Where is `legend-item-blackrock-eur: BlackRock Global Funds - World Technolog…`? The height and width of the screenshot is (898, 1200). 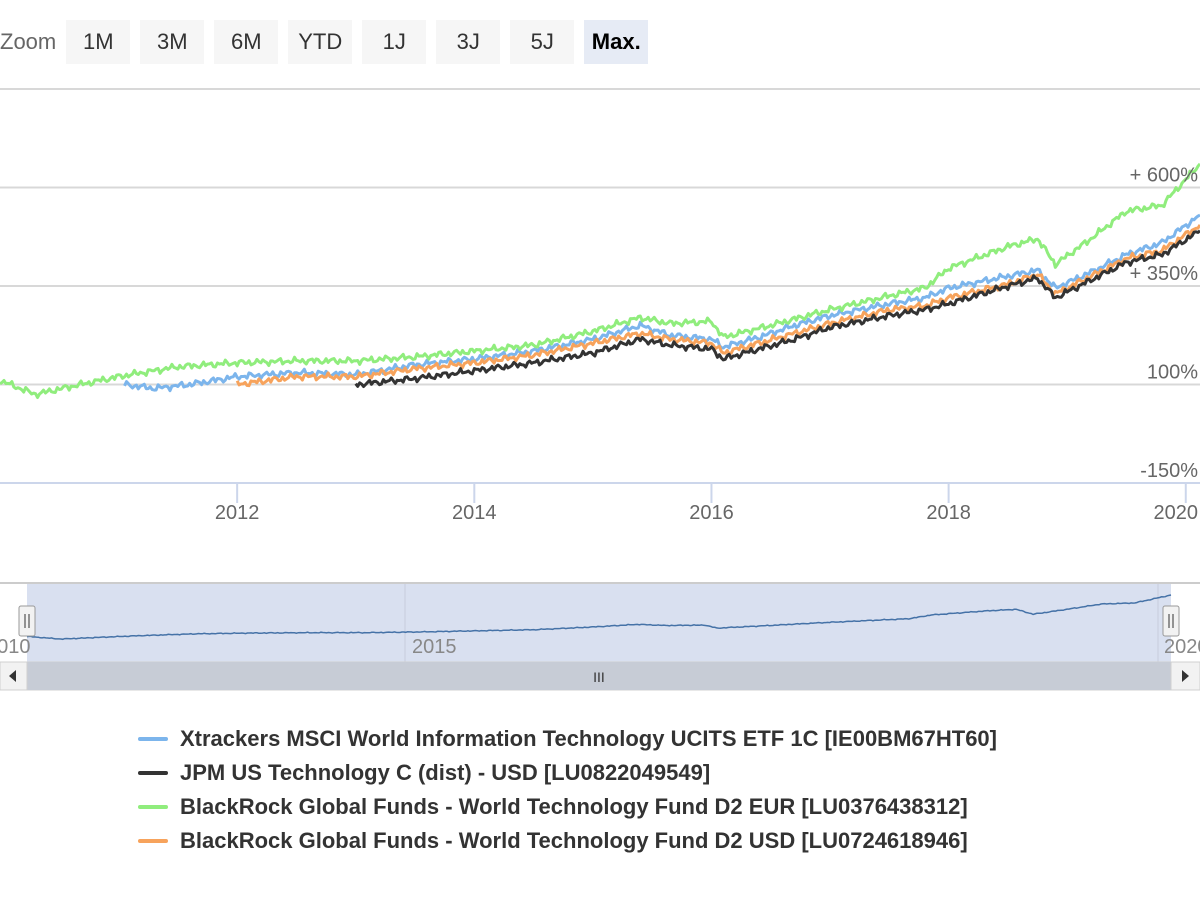 legend-item-blackrock-eur: BlackRock Global Funds - World Technolog… is located at coordinates (567, 807).